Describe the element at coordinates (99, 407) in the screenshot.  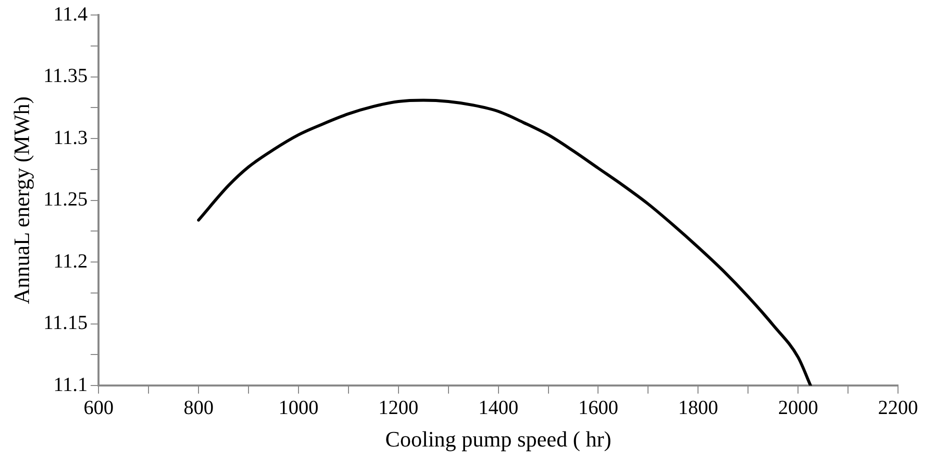
I see `x-tick-label: 600` at that location.